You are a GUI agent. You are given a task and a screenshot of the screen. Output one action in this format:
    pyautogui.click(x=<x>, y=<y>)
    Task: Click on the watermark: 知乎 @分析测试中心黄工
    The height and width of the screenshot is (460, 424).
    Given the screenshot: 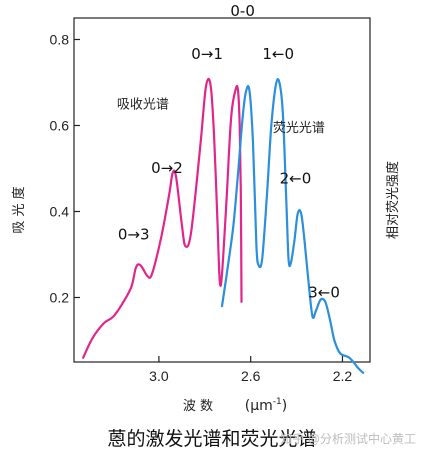 What is the action you would take?
    pyautogui.click(x=348, y=439)
    